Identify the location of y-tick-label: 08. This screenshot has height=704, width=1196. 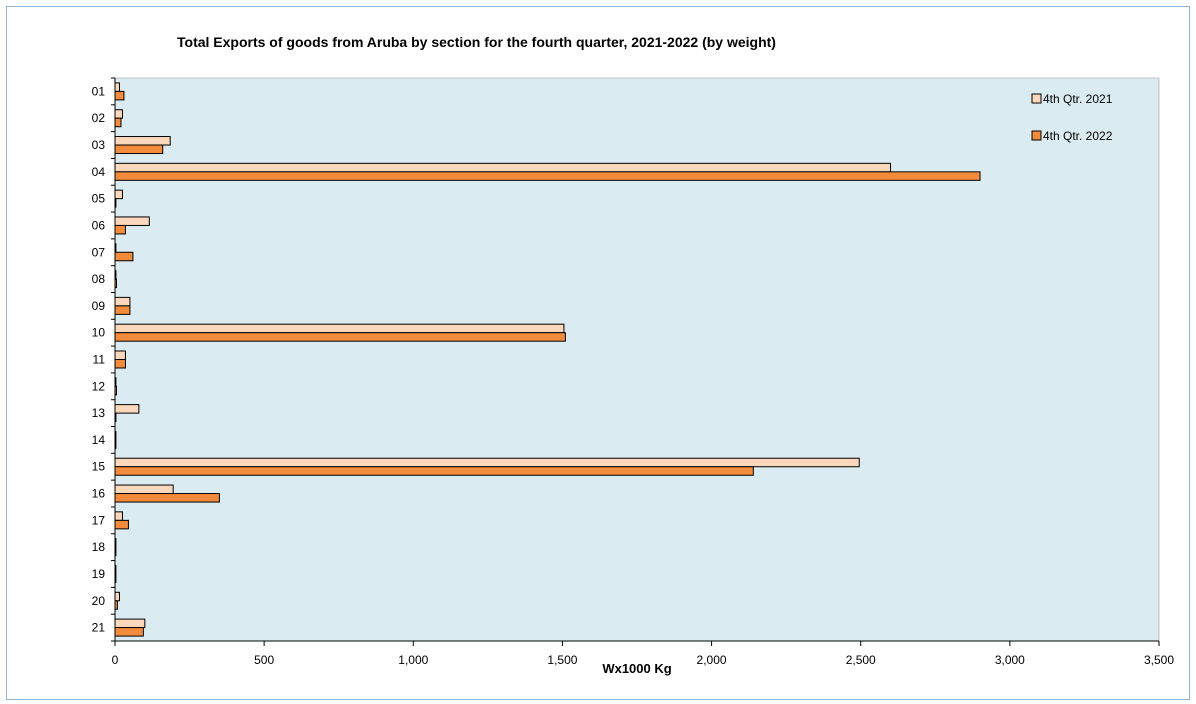
(99, 279).